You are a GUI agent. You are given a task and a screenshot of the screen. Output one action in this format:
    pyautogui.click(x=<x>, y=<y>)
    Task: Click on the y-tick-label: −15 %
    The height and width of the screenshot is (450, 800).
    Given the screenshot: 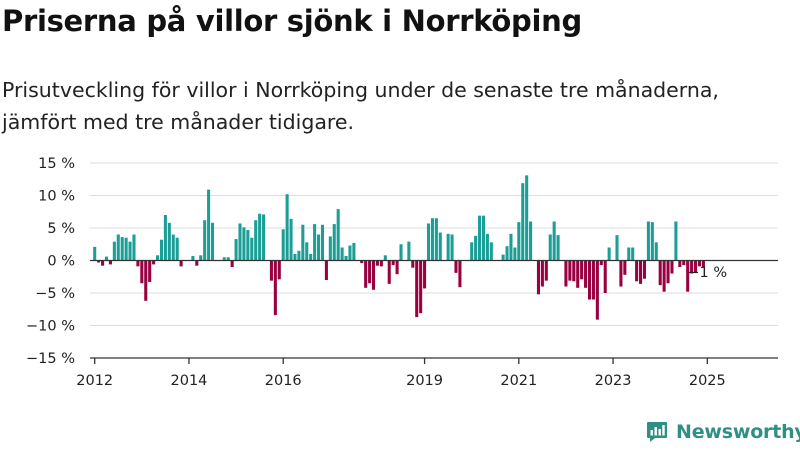 What is the action you would take?
    pyautogui.click(x=50, y=359)
    